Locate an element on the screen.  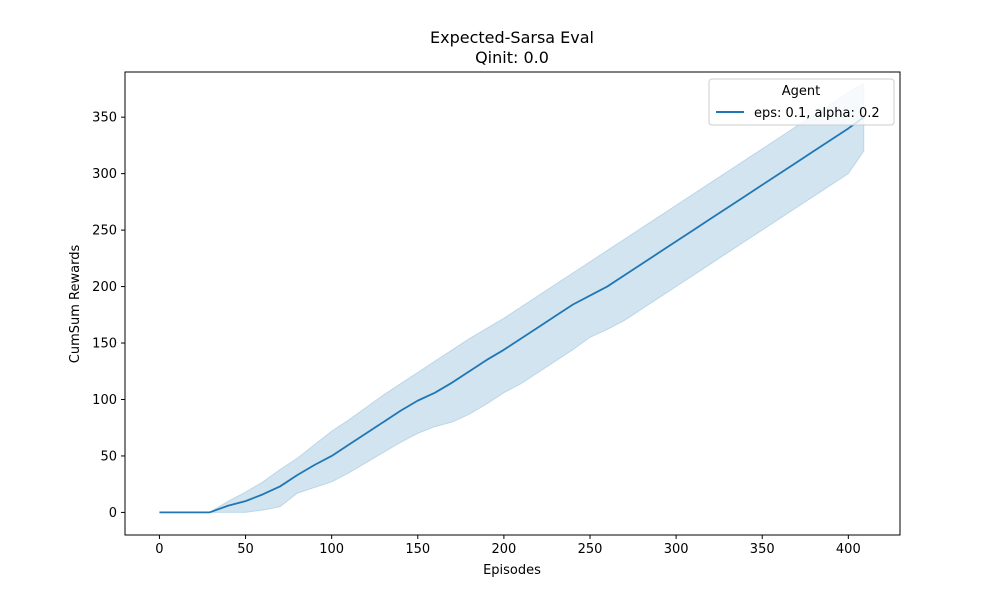
y-tick-label: 100 is located at coordinates (104, 400).